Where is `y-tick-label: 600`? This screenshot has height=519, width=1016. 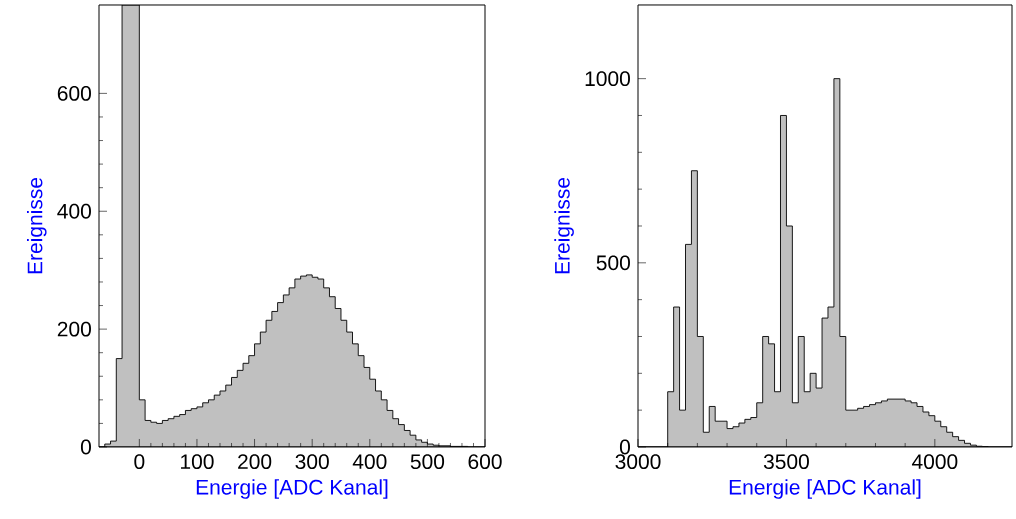 y-tick-label: 600 is located at coordinates (74, 93).